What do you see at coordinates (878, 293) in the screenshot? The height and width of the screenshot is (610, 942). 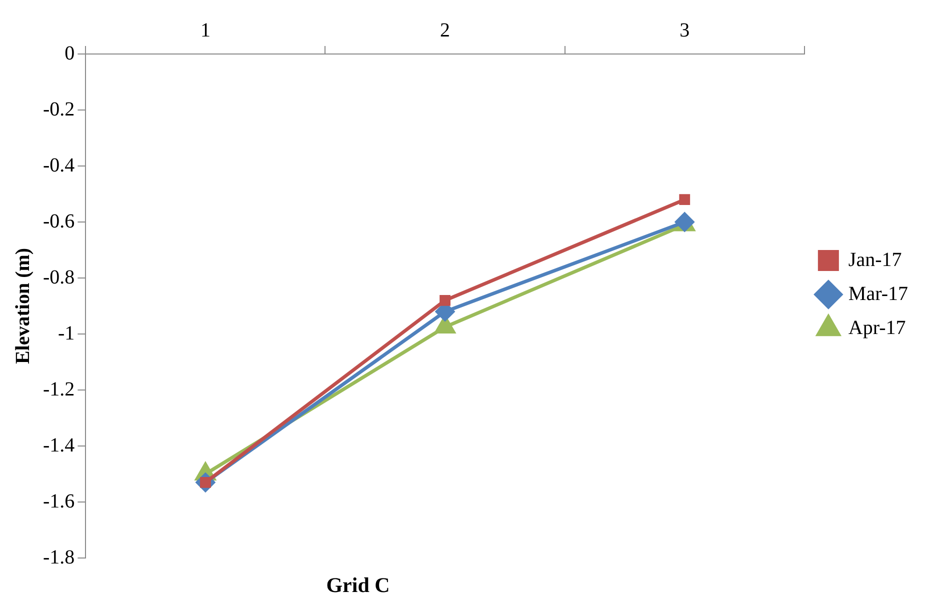 I see `legend-label: Mar-17` at bounding box center [878, 293].